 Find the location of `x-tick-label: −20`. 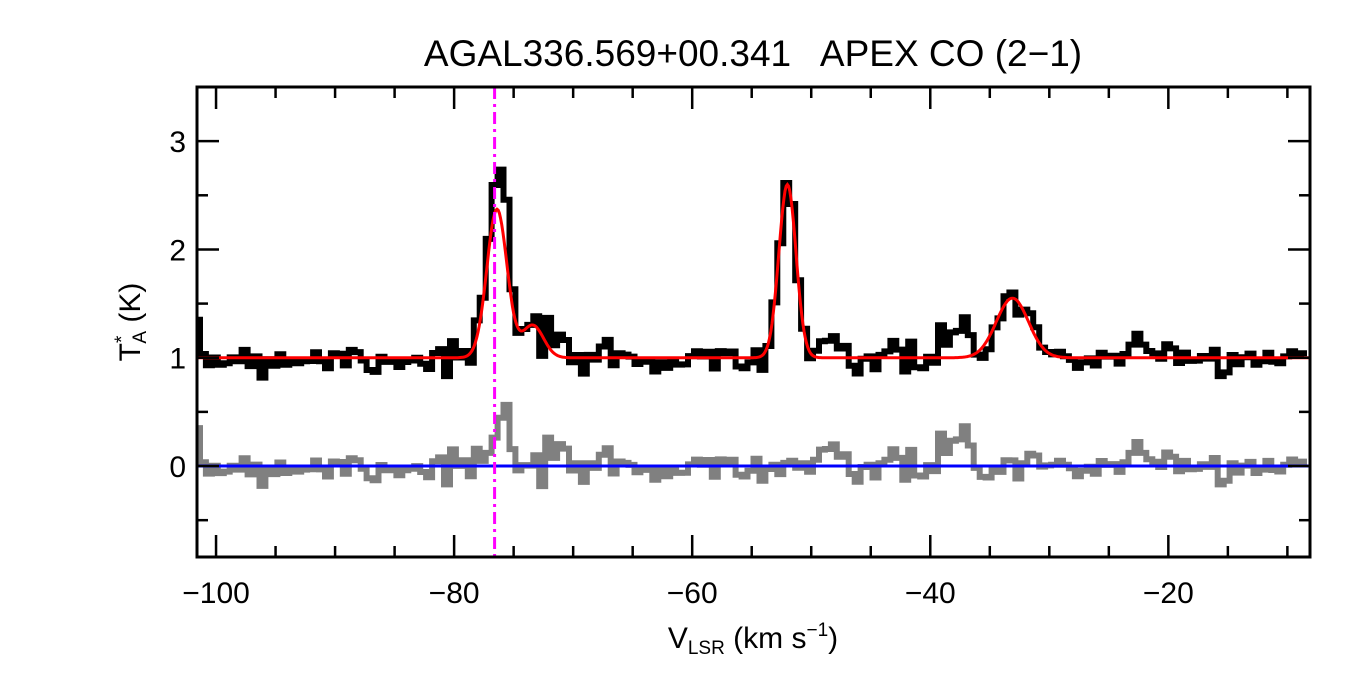

x-tick-label: −20 is located at coordinates (1168, 593).